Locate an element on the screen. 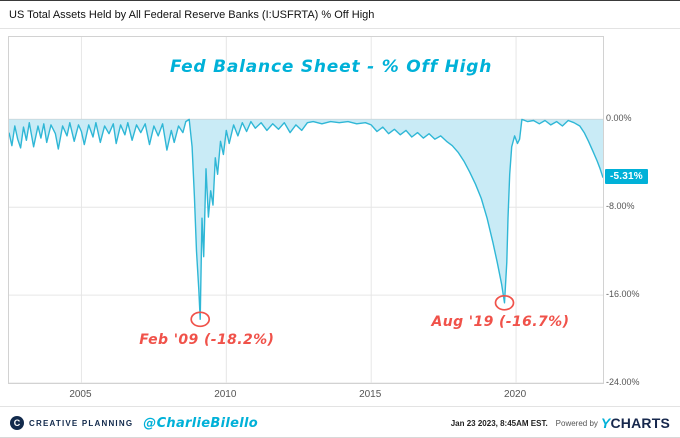 The height and width of the screenshot is (438, 680). creative-planning-label: CREATIVE PLANNING is located at coordinates (81, 423).